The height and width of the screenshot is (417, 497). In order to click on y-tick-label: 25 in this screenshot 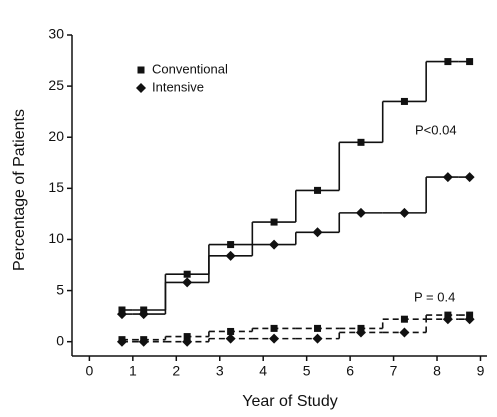, I will do `click(56, 85)`.